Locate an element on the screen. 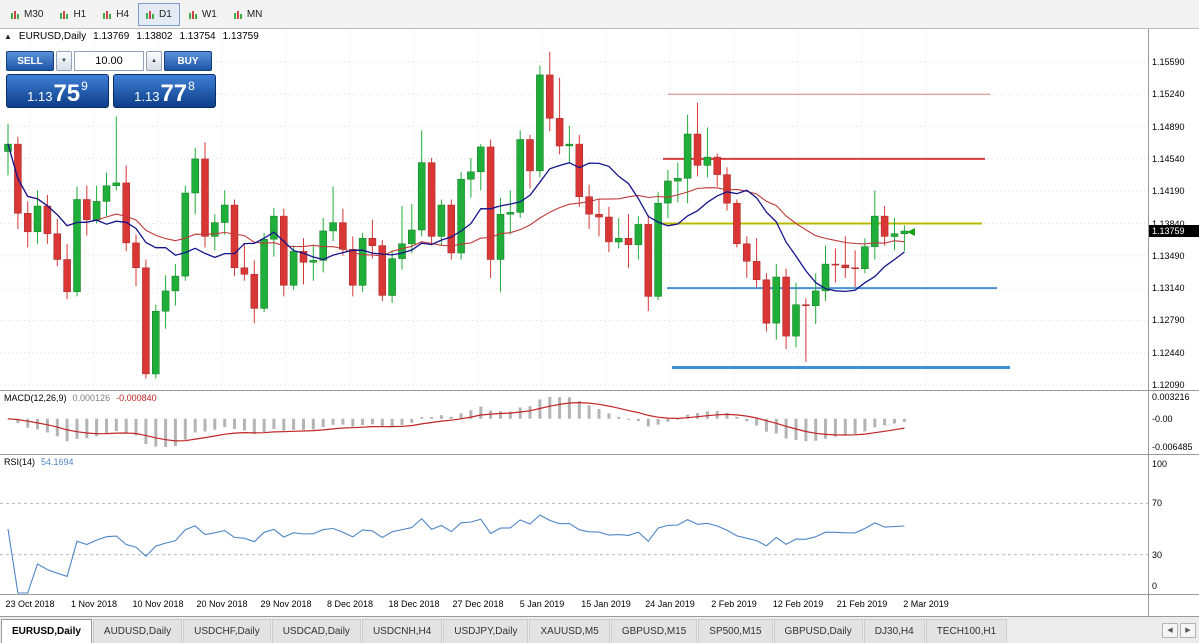 This screenshot has width=1199, height=643. sell-price-prefix: 1.13 is located at coordinates (40, 96).